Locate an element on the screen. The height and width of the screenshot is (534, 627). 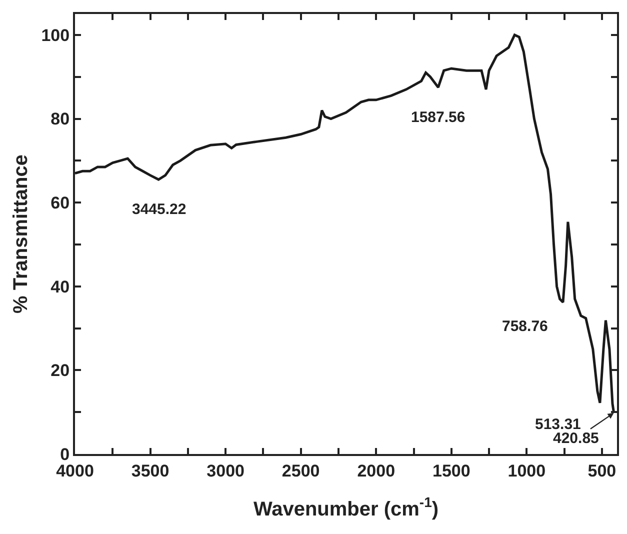
x-tick-label: 1500 is located at coordinates (451, 470).